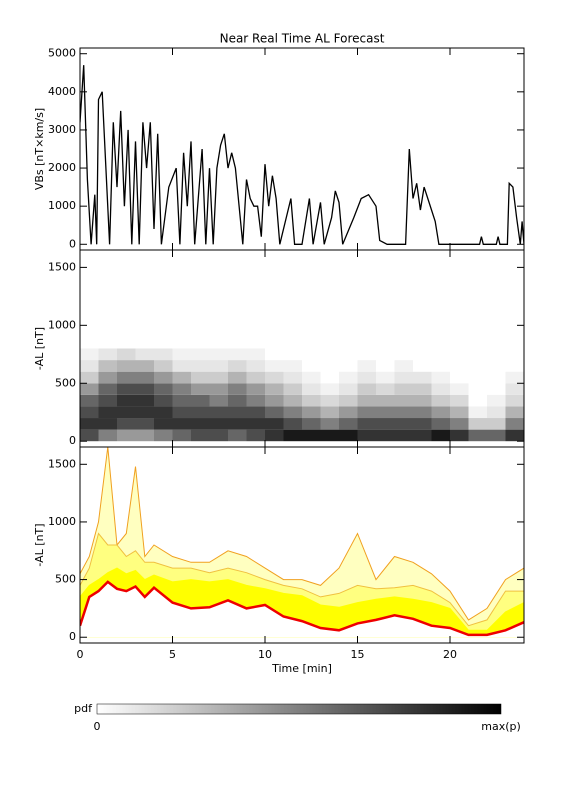 This screenshot has height=792, width=576. Describe the element at coordinates (302, 609) in the screenshot. I see `area-fill` at that location.